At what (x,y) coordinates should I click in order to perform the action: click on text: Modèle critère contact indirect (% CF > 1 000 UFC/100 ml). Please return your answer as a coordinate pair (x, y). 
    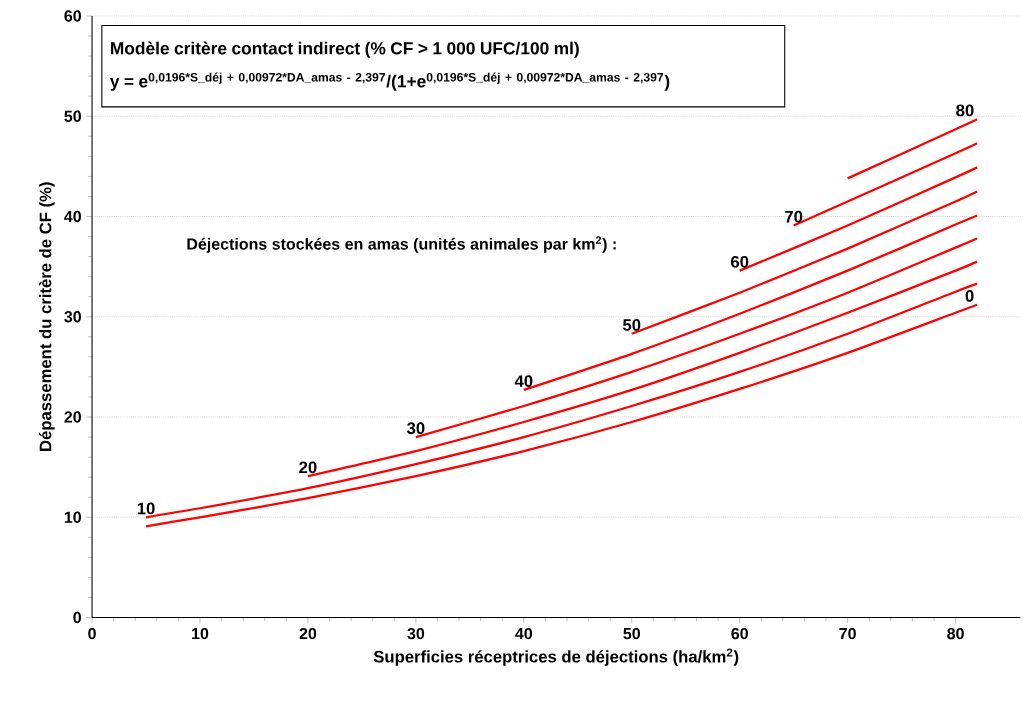
    Looking at the image, I should click on (345, 50).